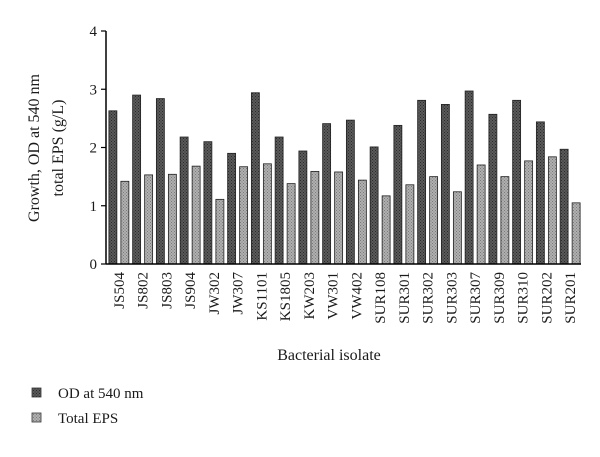 This screenshot has width=600, height=457. Describe the element at coordinates (529, 212) in the screenshot. I see `bar-eps-sur310` at that location.